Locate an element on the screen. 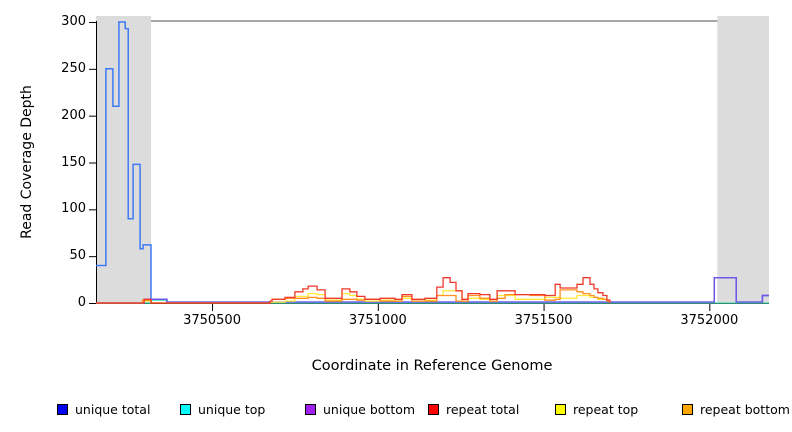  series-repeat-total is located at coordinates (353, 290).